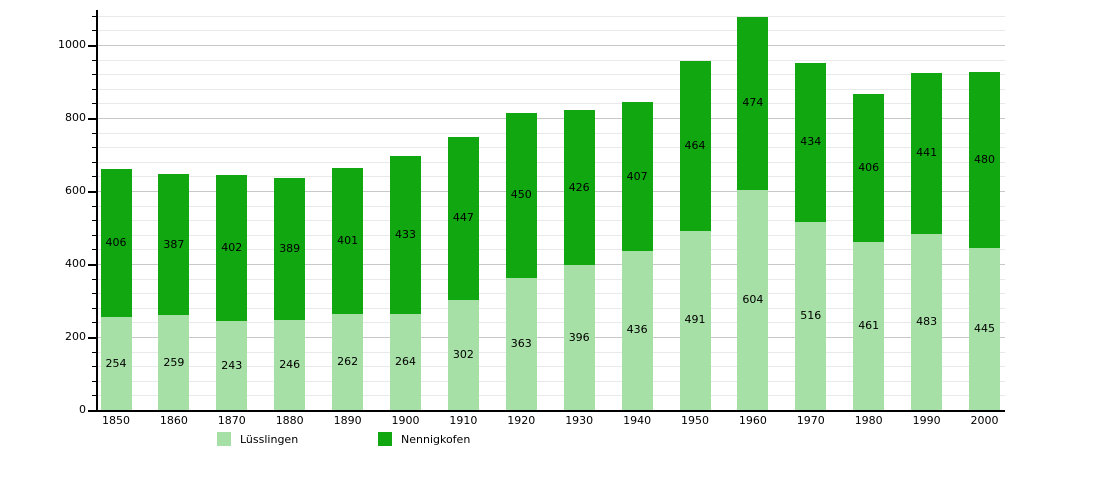  What do you see at coordinates (811, 315) in the screenshot?
I see `value-label-luesslingen: 516` at bounding box center [811, 315].